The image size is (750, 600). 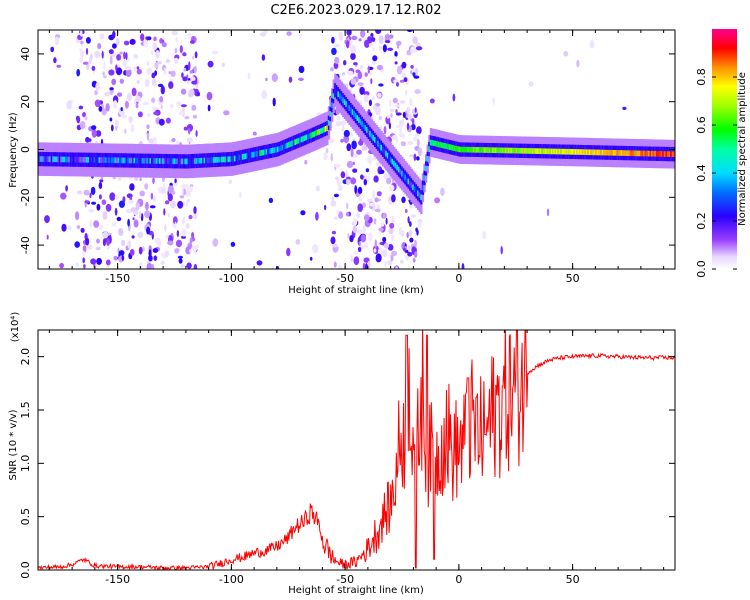 What do you see at coordinates (25, 102) in the screenshot?
I see `y-tick-label: 20` at bounding box center [25, 102].